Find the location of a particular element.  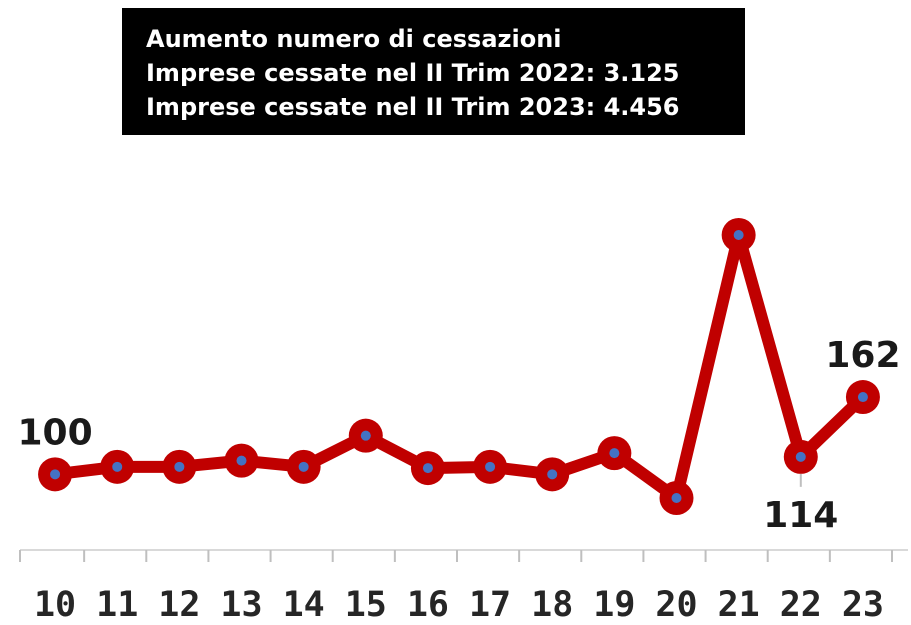

x-tick-label: 20 is located at coordinates (676, 605).